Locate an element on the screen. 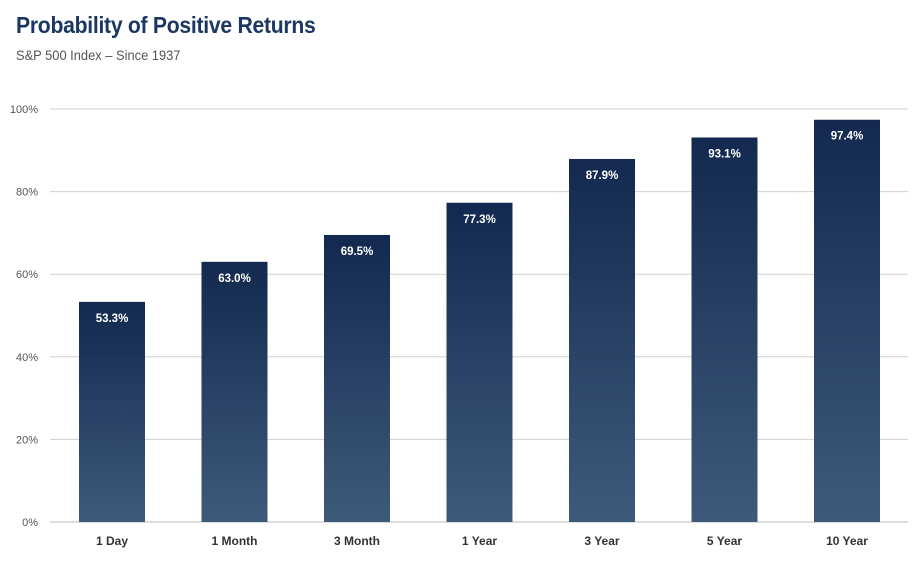  x-tick-label: 1 Year is located at coordinates (479, 541).